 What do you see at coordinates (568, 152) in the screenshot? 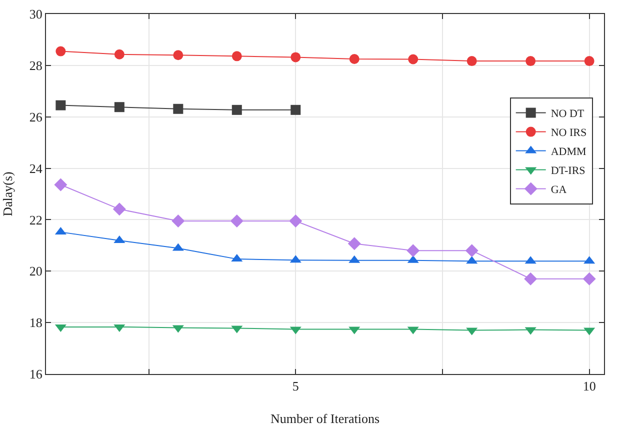
I see `legend-label: ADMM` at bounding box center [568, 152].